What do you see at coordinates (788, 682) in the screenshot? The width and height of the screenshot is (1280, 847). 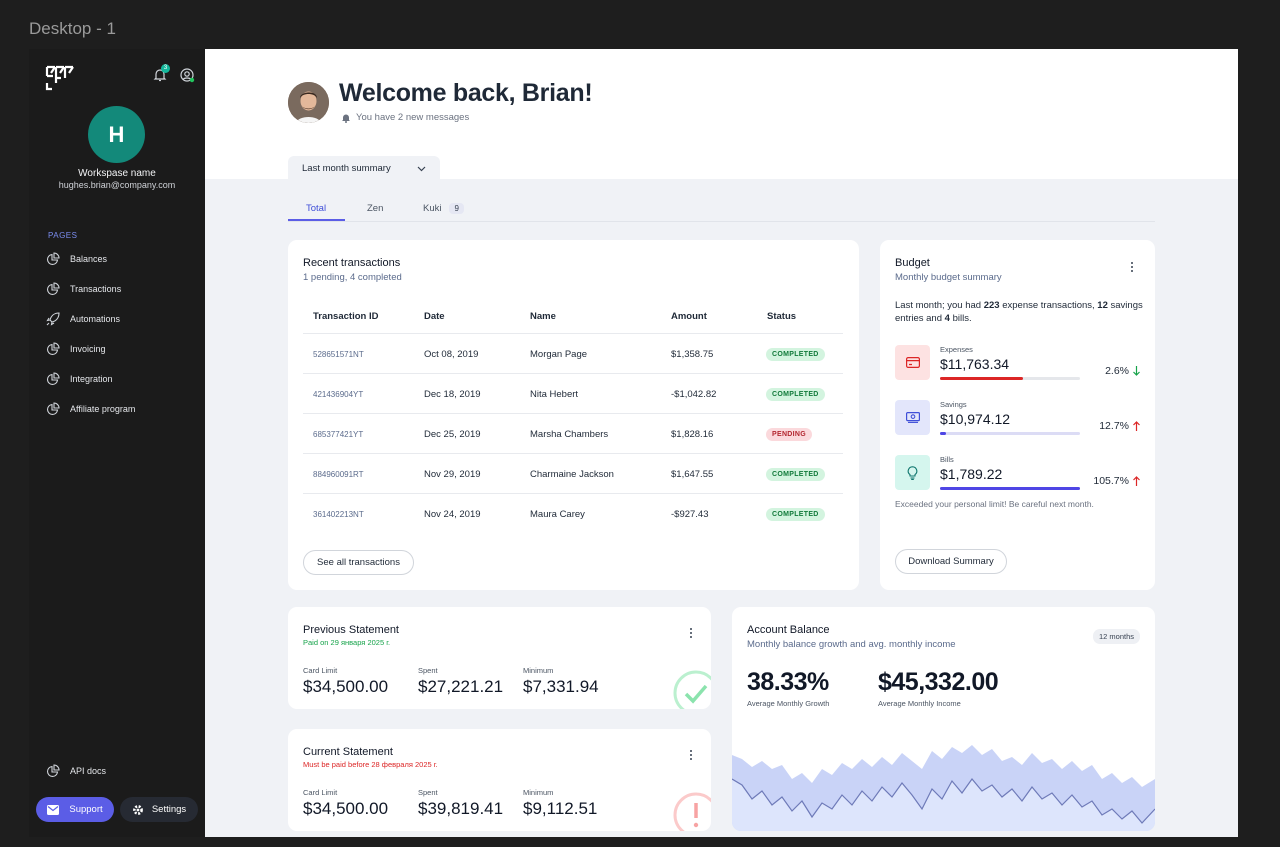 I see `growth-value: 38.33%` at bounding box center [788, 682].